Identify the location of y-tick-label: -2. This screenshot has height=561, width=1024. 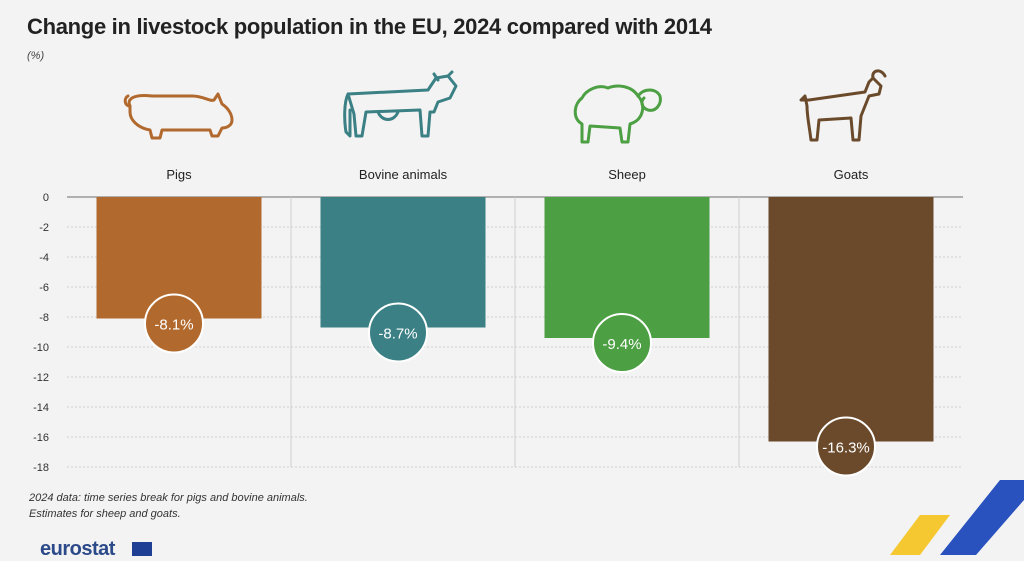
(44, 228).